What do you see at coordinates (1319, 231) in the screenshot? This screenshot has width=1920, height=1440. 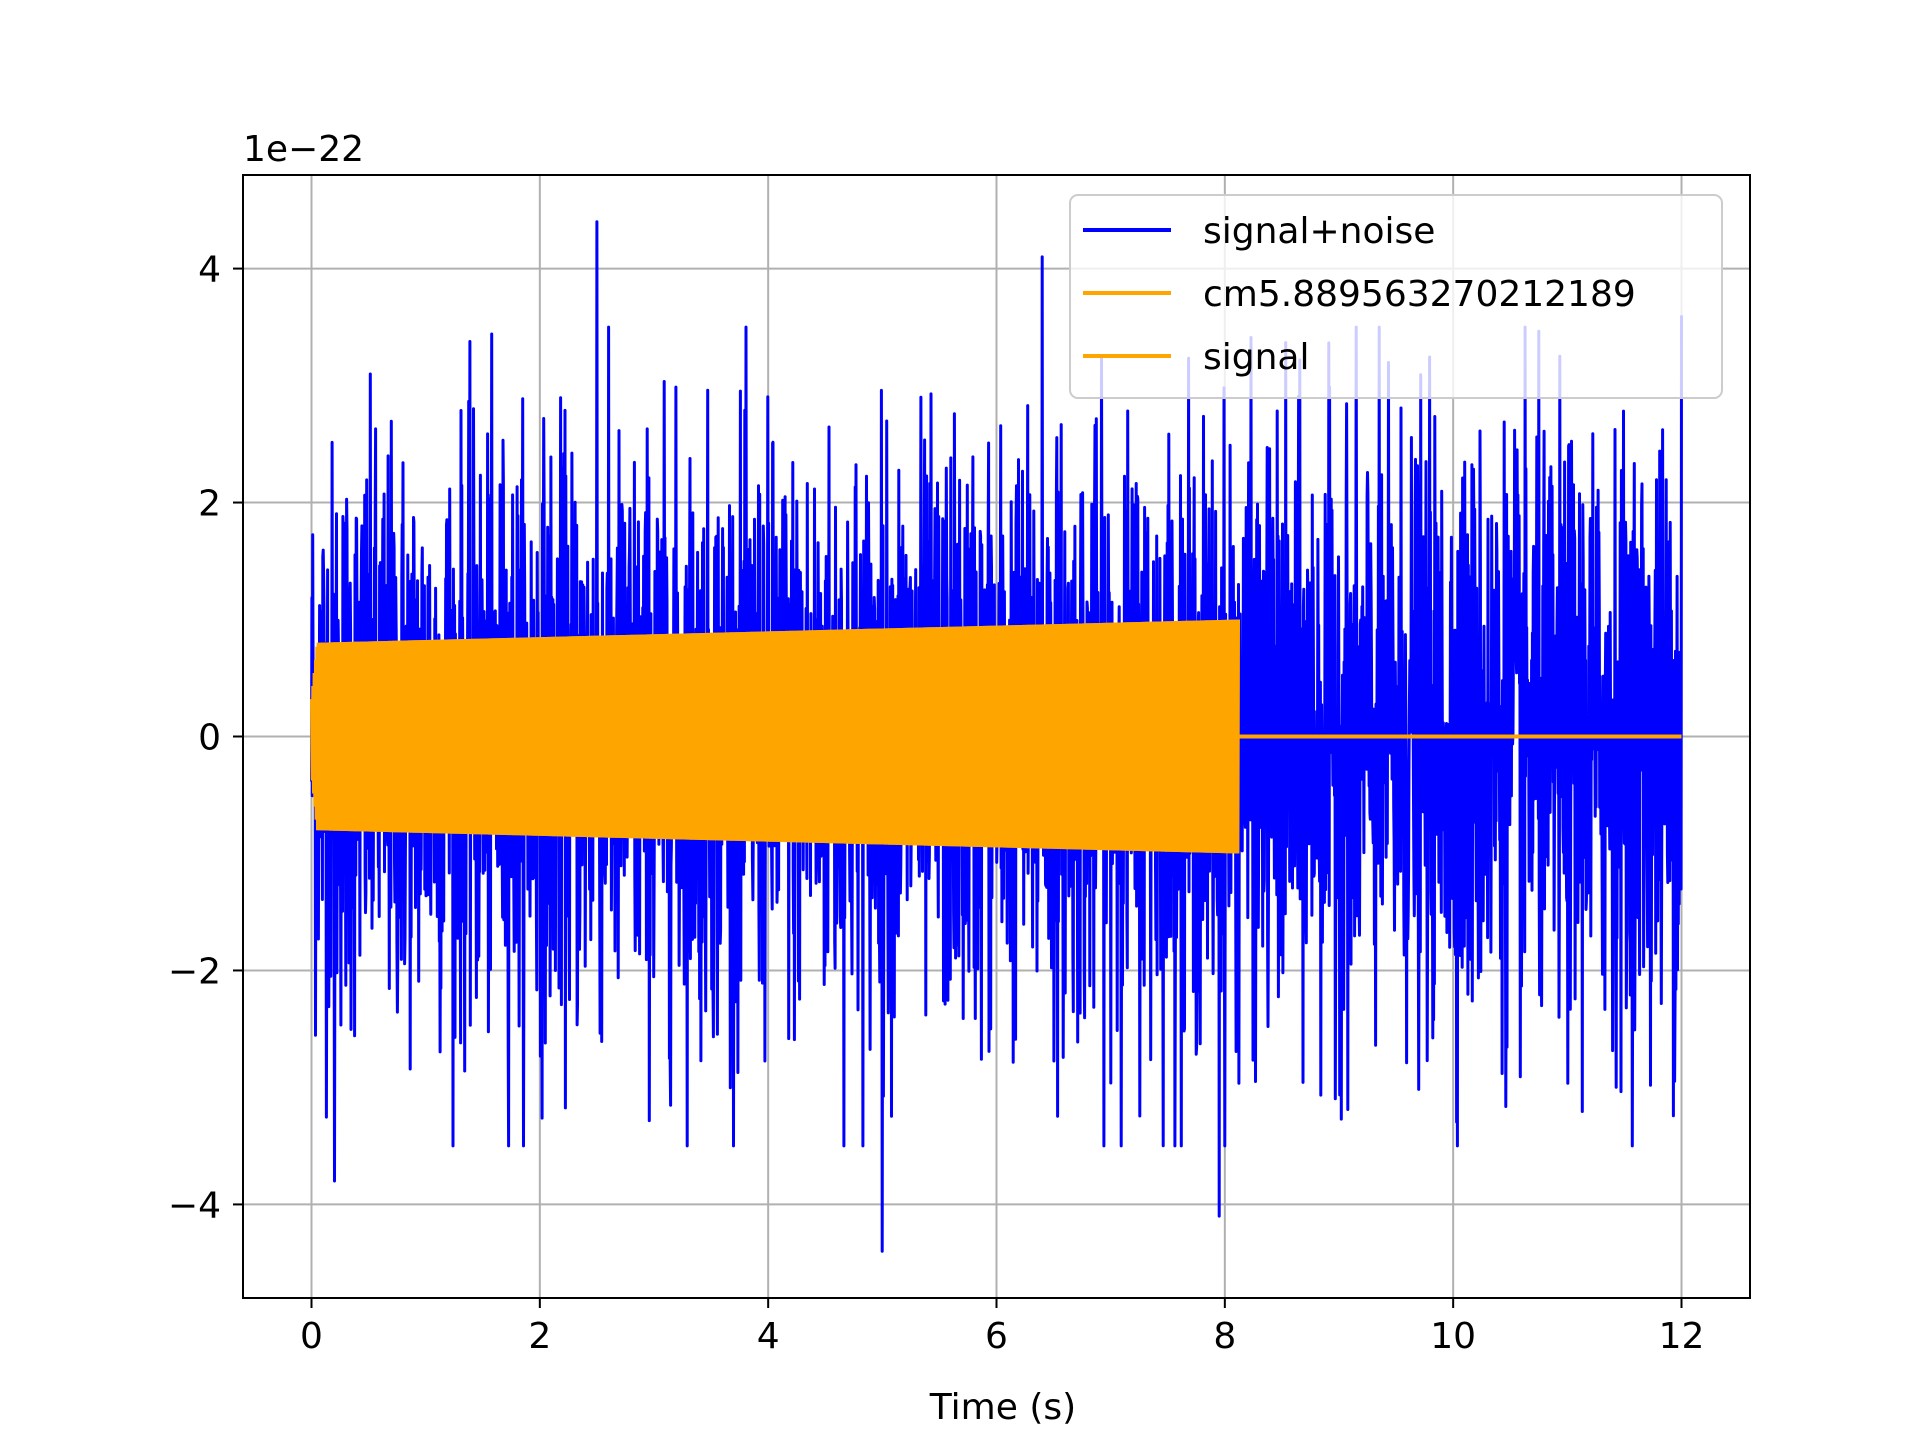 I see `legend-label-0: signal+noise` at bounding box center [1319, 231].